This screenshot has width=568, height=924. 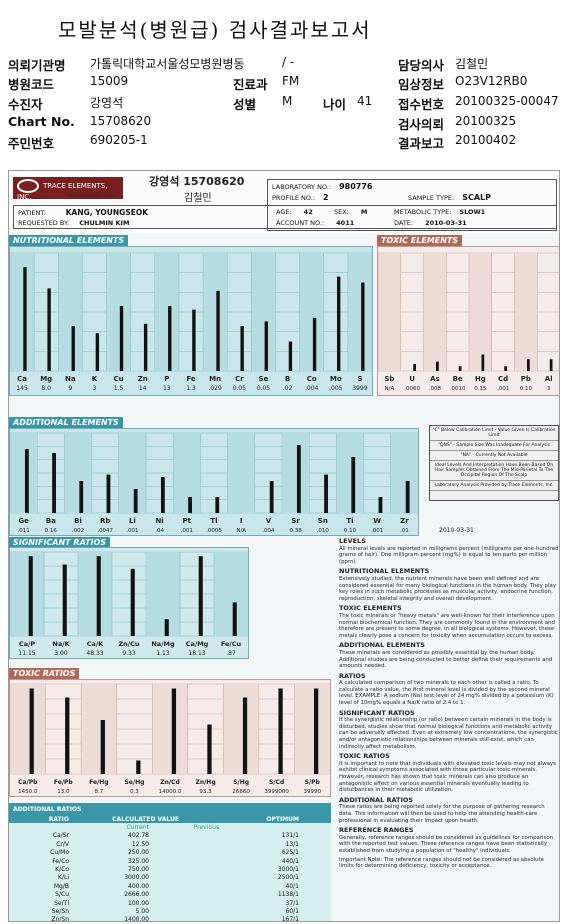 What do you see at coordinates (316, 731) in the screenshot?
I see `bar-s-pb` at bounding box center [316, 731].